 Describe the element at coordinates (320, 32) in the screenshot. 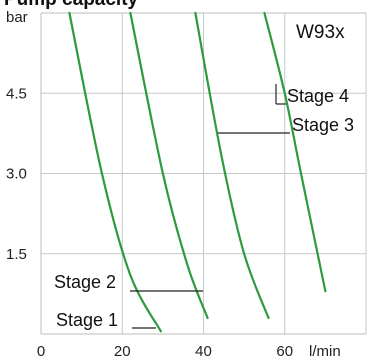

I see `model-label: W93x` at that location.